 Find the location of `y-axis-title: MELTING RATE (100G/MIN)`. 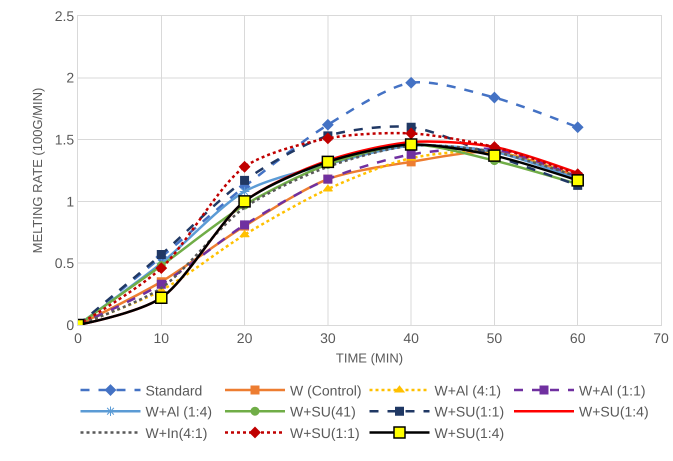

y-axis-title: MELTING RATE (100G/MIN) is located at coordinates (37, 171).